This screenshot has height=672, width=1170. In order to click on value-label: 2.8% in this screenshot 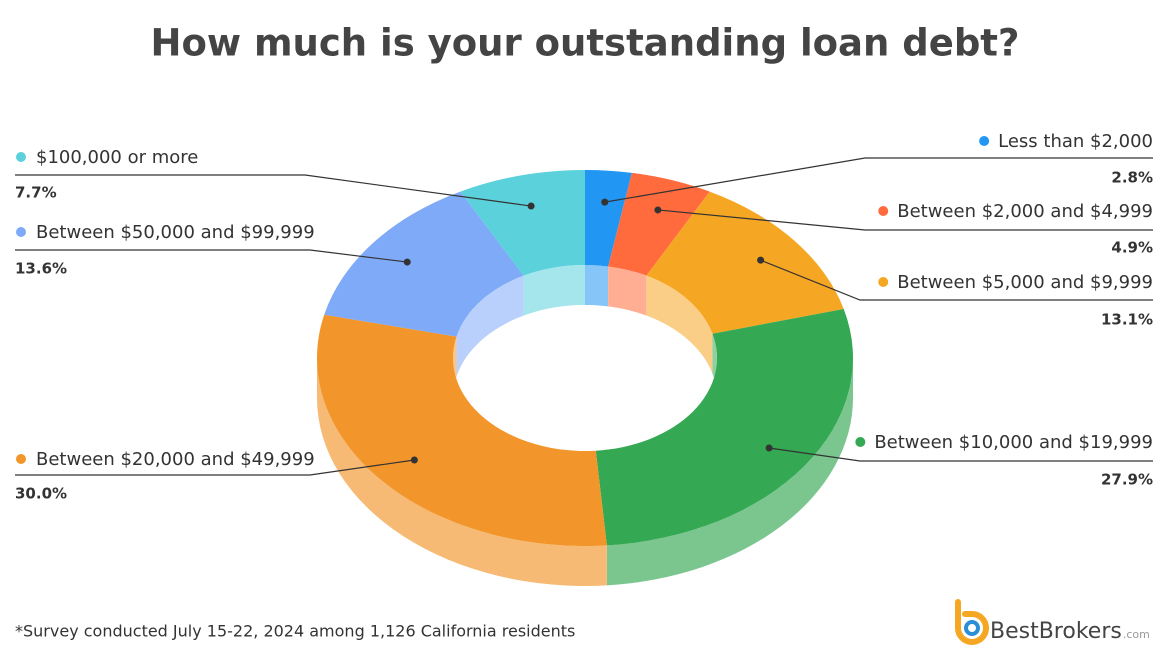, I will do `click(1132, 178)`.